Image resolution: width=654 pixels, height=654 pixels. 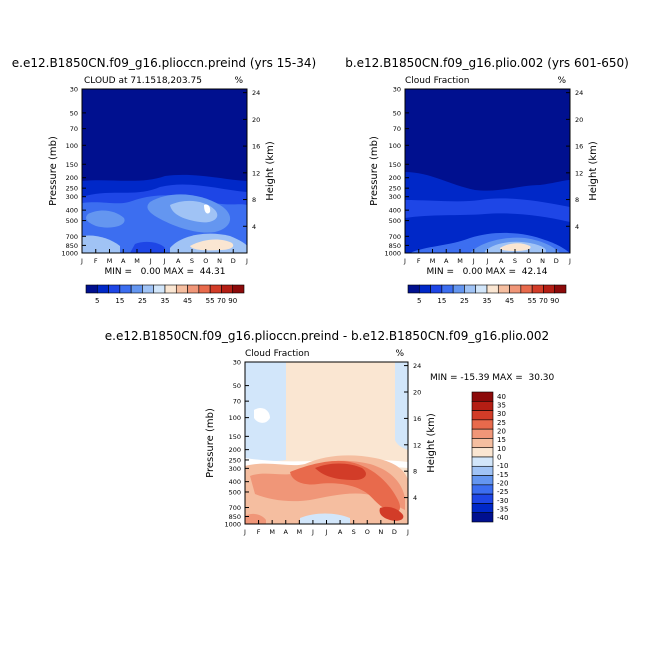 I want to click on diff-fill-right-blue, so click(x=401, y=406).